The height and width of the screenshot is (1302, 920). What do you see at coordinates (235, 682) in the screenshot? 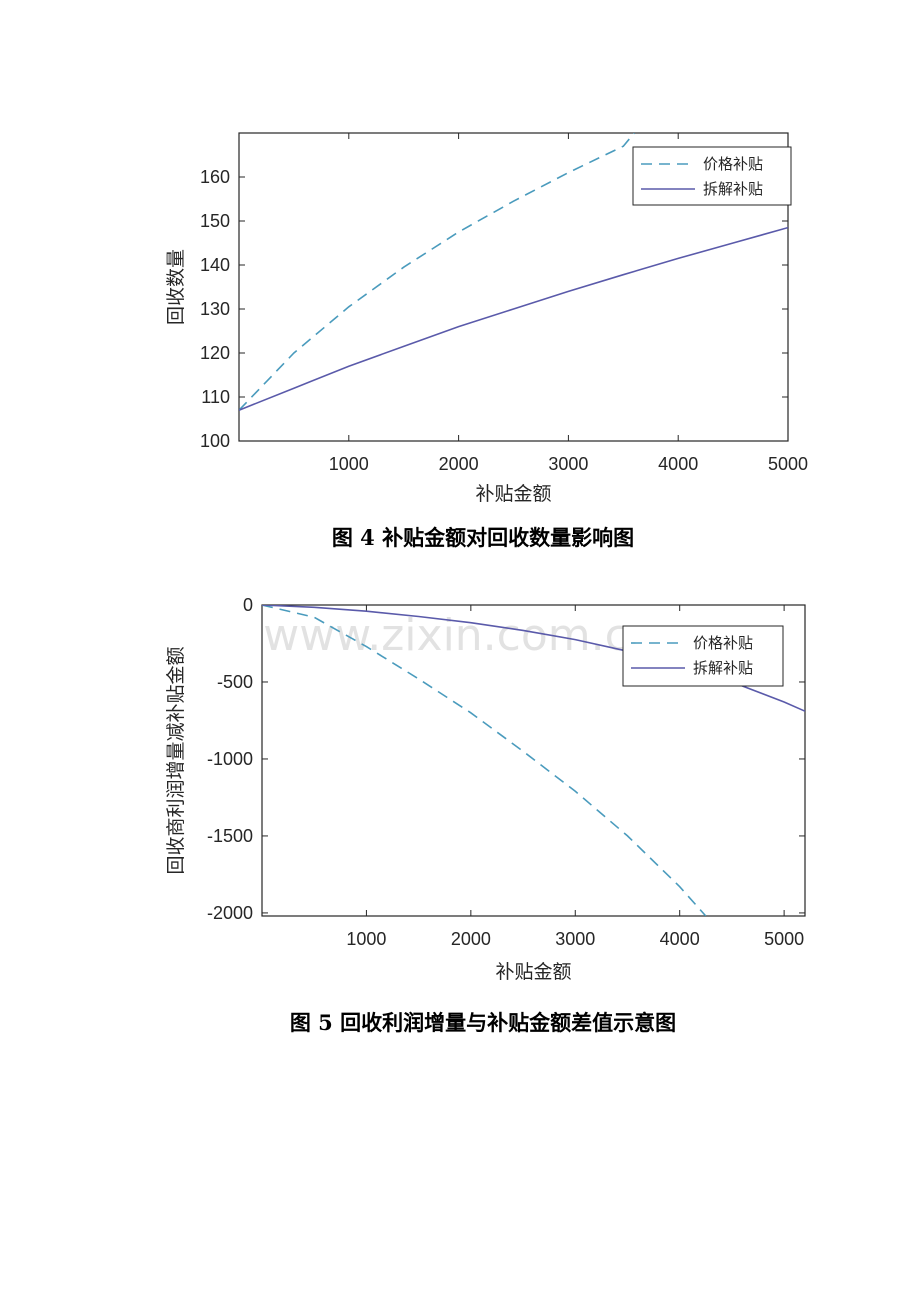
I see `y-tick-label: -500` at bounding box center [235, 682].